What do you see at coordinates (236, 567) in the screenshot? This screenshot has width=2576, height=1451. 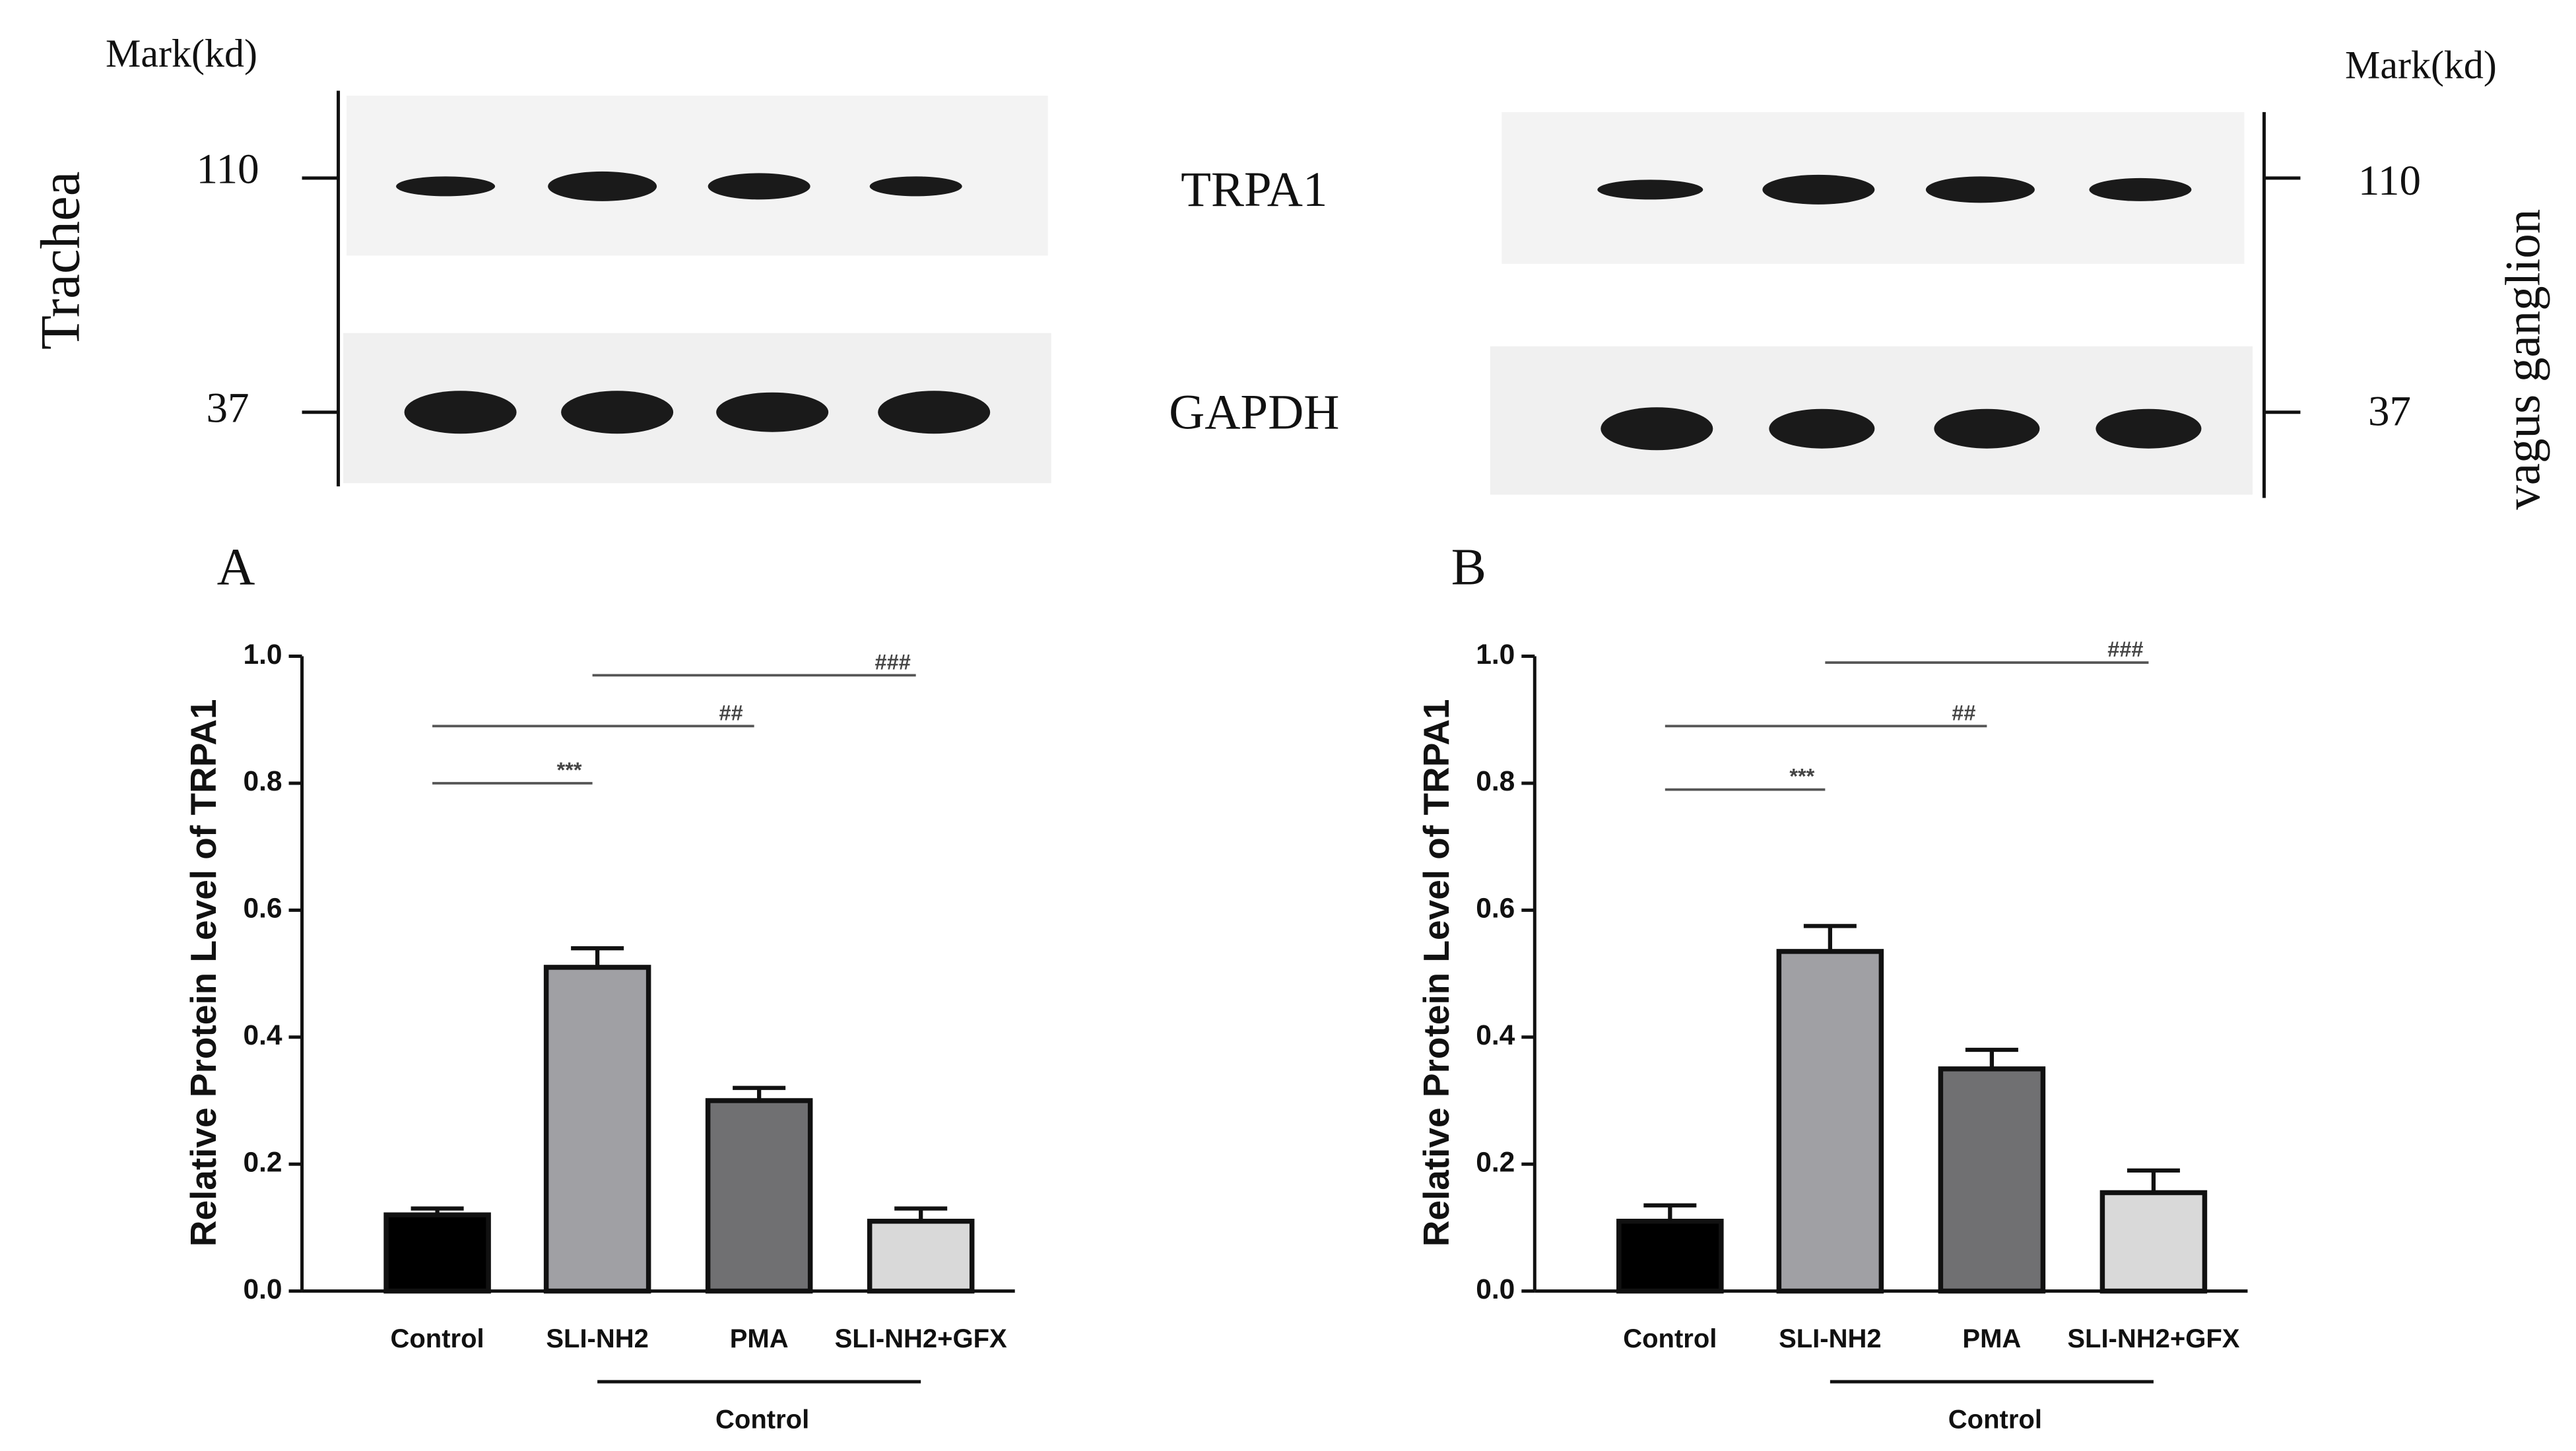 I see `panel-label: A` at bounding box center [236, 567].